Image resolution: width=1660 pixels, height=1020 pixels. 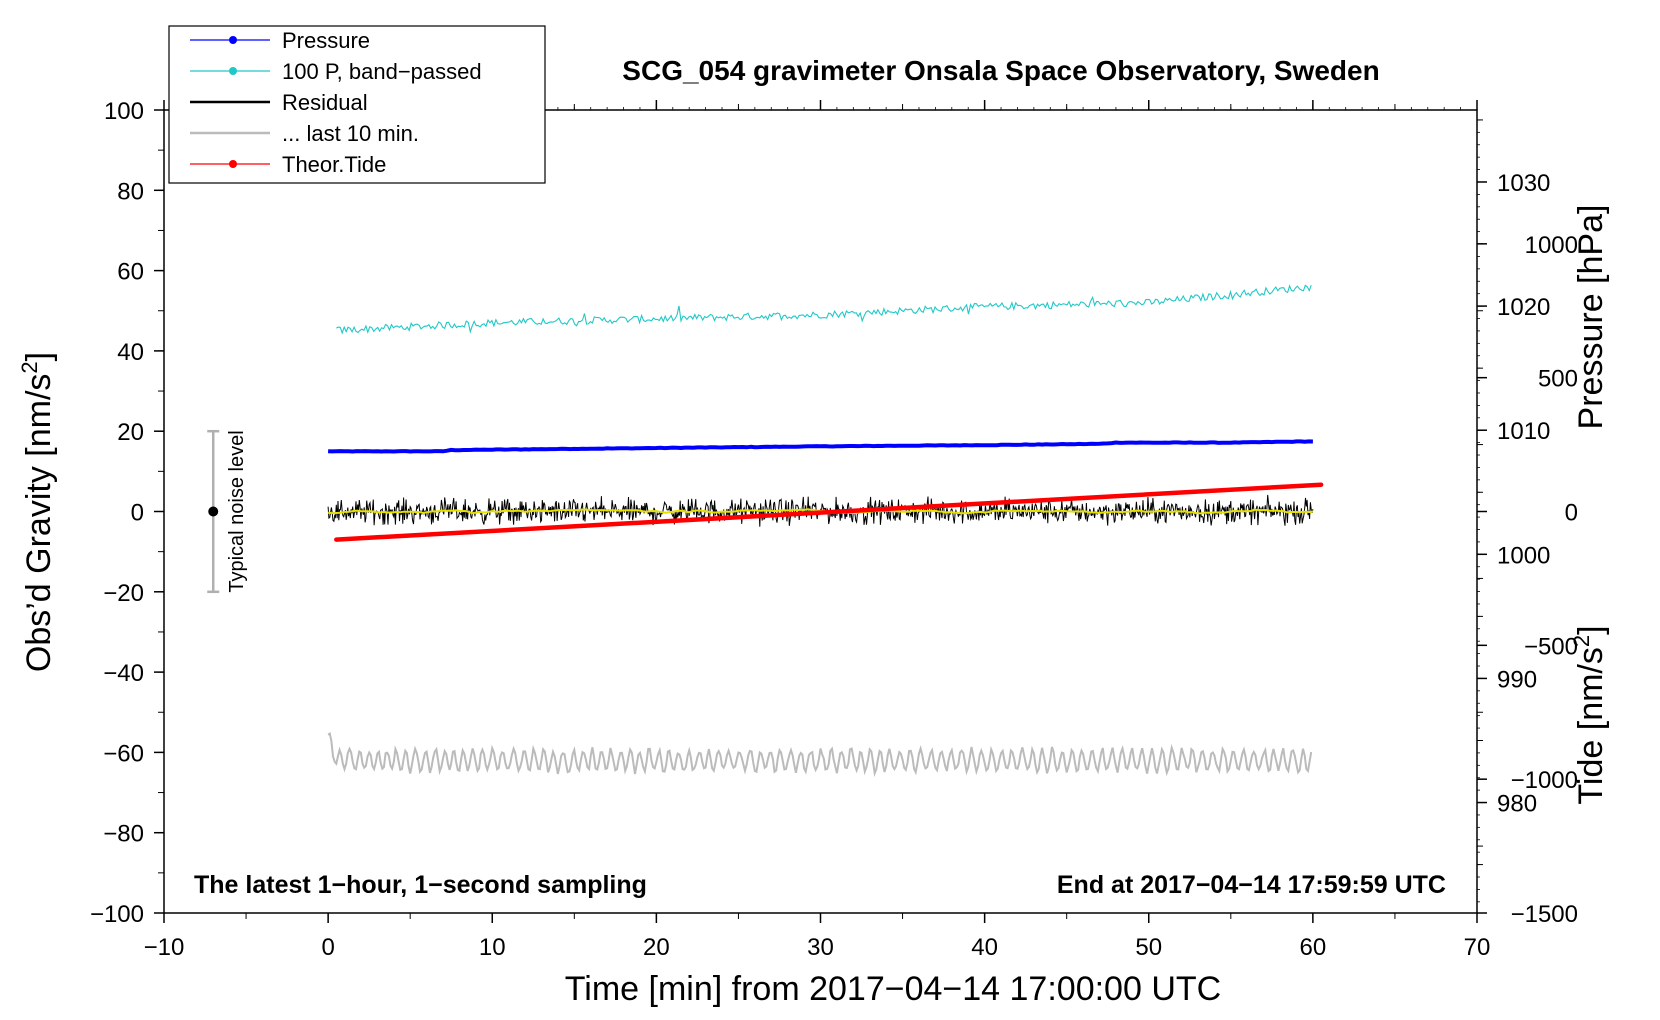 I want to click on annotation-end-time: End at 2017−04−14 17:59:59 UTC, so click(x=1251, y=885).